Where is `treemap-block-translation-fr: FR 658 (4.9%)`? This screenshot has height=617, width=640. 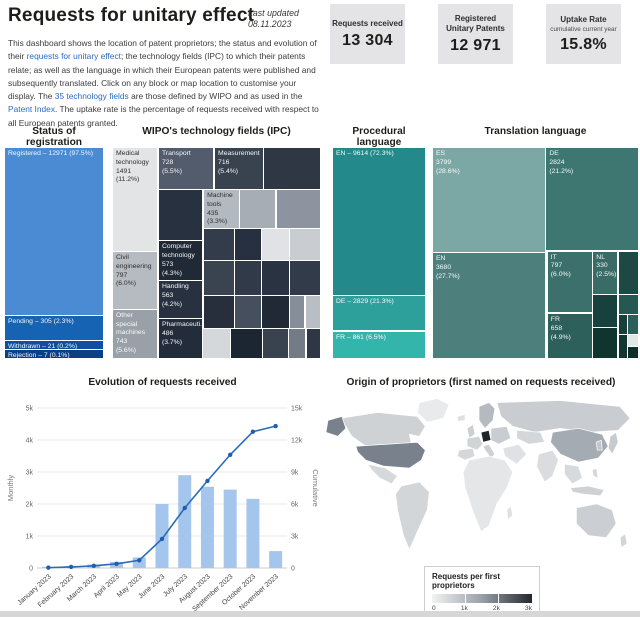
treemap-block-translation-fr: FR 658 (4.9%) is located at coordinates (569, 335).